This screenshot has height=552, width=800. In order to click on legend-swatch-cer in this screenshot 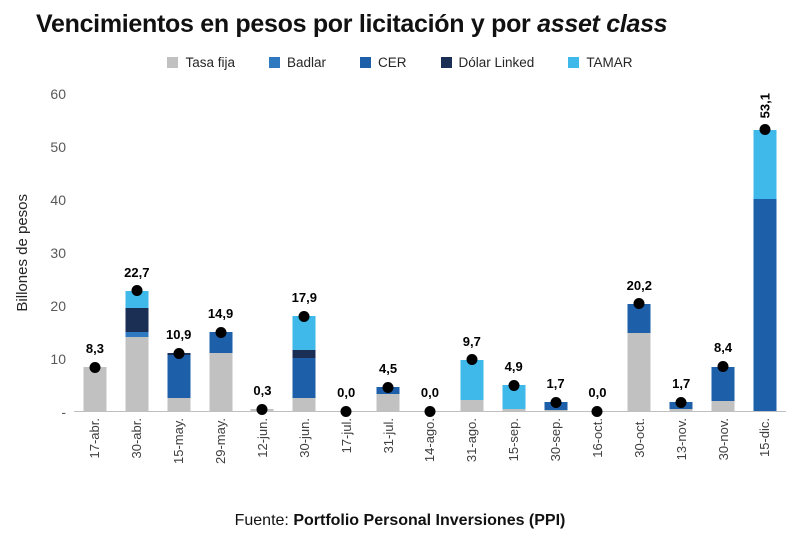, I will do `click(365, 62)`.